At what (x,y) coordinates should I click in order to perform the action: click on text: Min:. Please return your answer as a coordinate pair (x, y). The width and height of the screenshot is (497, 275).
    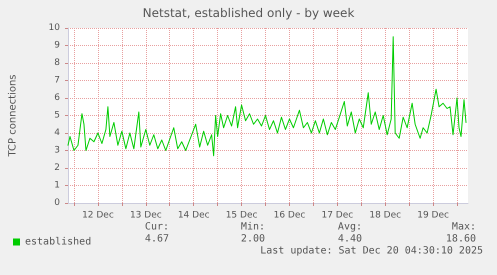
    Looking at the image, I should click on (253, 227).